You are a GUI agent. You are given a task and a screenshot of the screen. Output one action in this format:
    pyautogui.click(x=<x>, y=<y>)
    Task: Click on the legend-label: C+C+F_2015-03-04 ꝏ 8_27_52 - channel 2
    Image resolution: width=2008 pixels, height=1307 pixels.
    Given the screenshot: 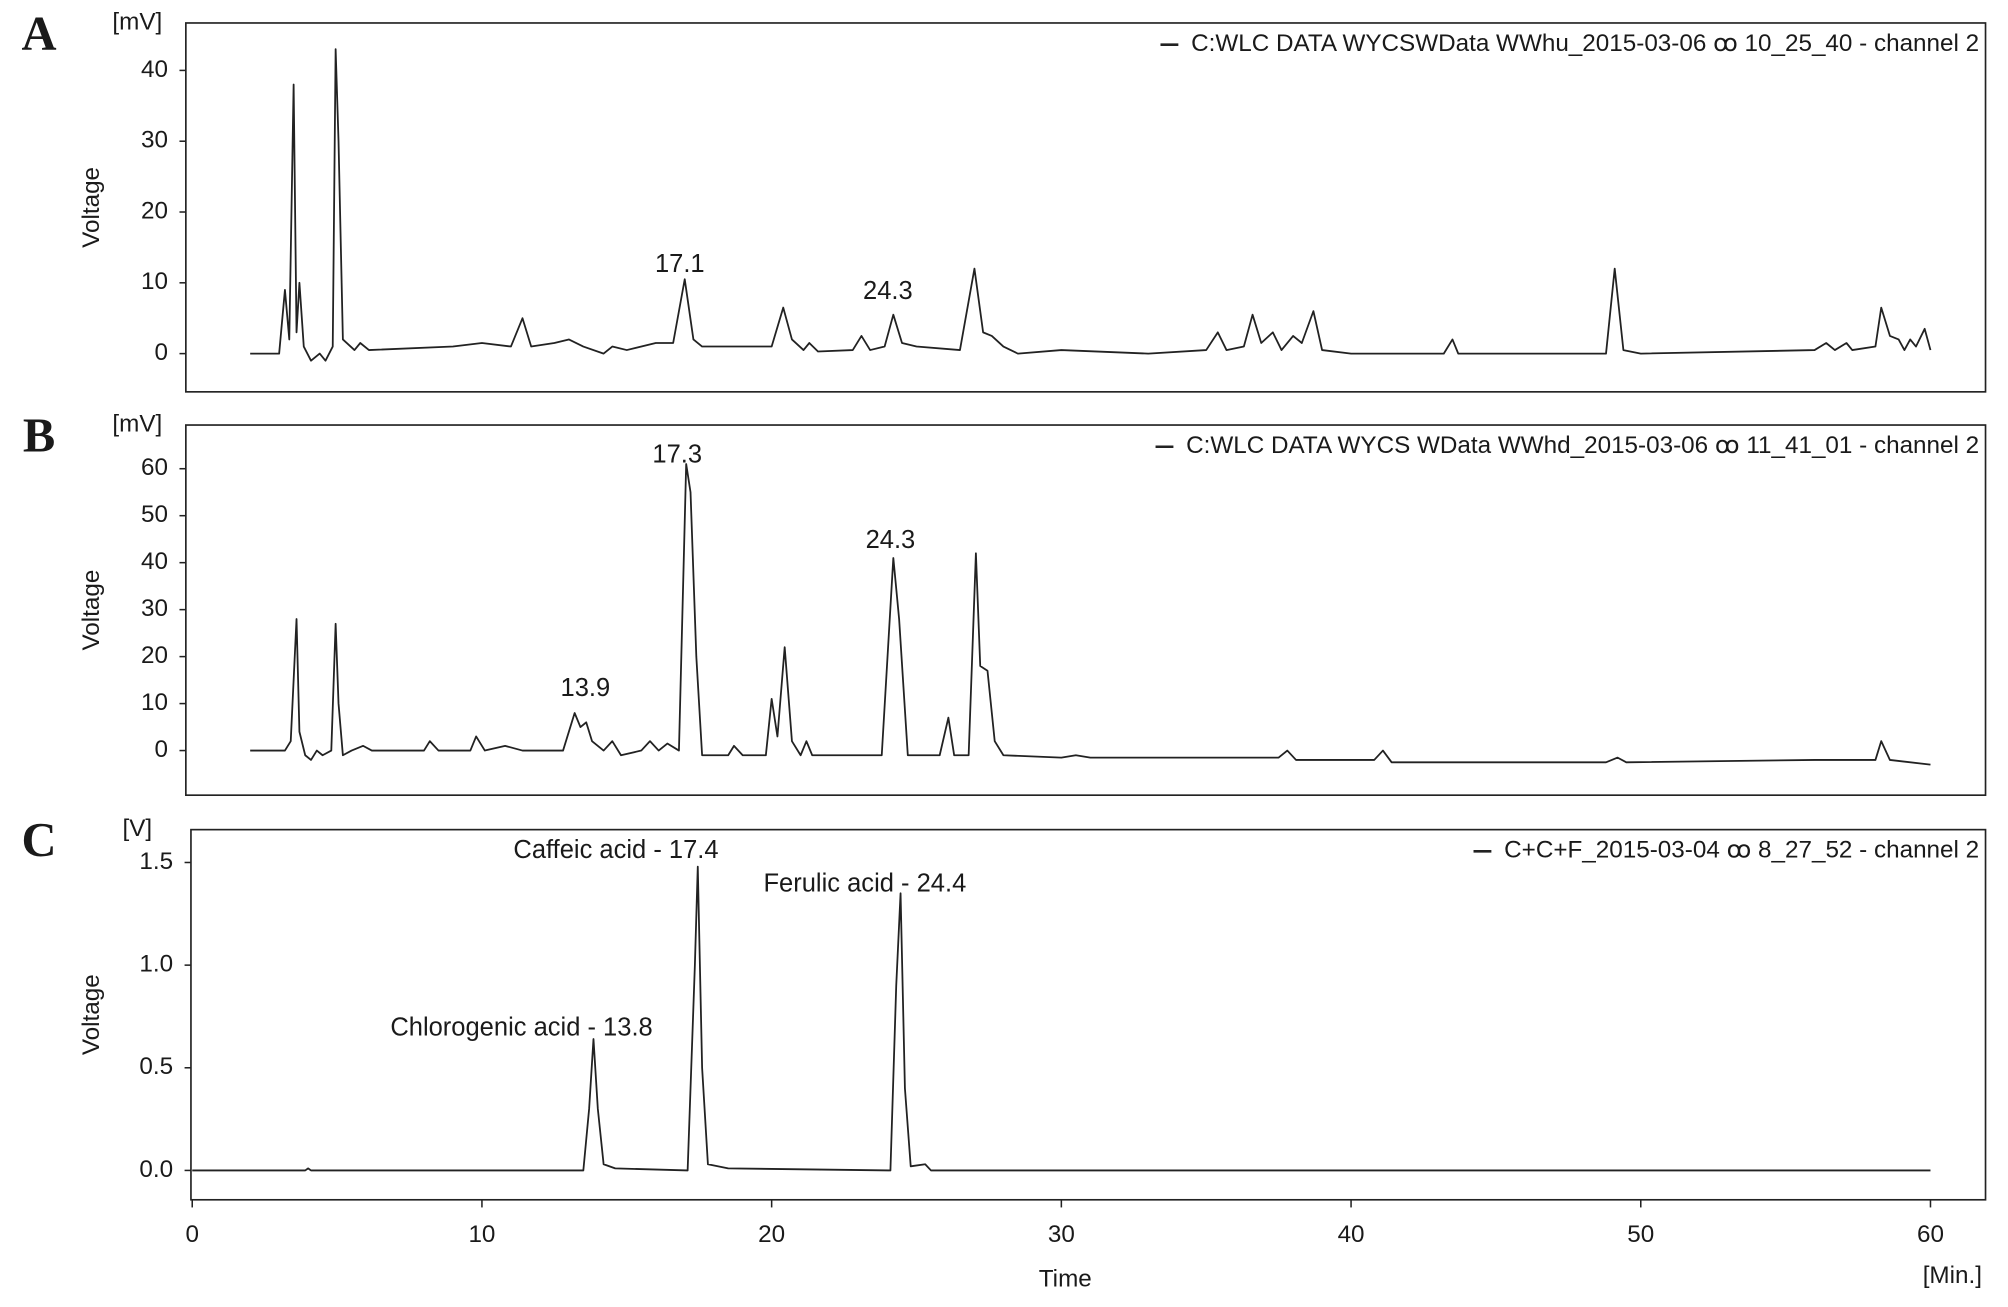 What is the action you would take?
    pyautogui.click(x=1741, y=850)
    